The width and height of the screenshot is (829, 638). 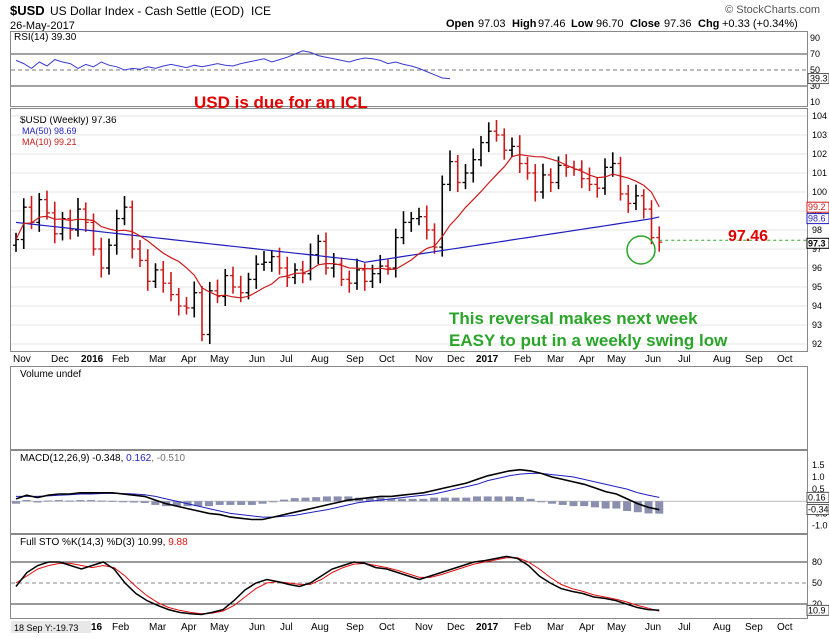 What do you see at coordinates (147, 11) in the screenshot?
I see `security-name: US Dollar Index - Cash Settle (EOD)` at bounding box center [147, 11].